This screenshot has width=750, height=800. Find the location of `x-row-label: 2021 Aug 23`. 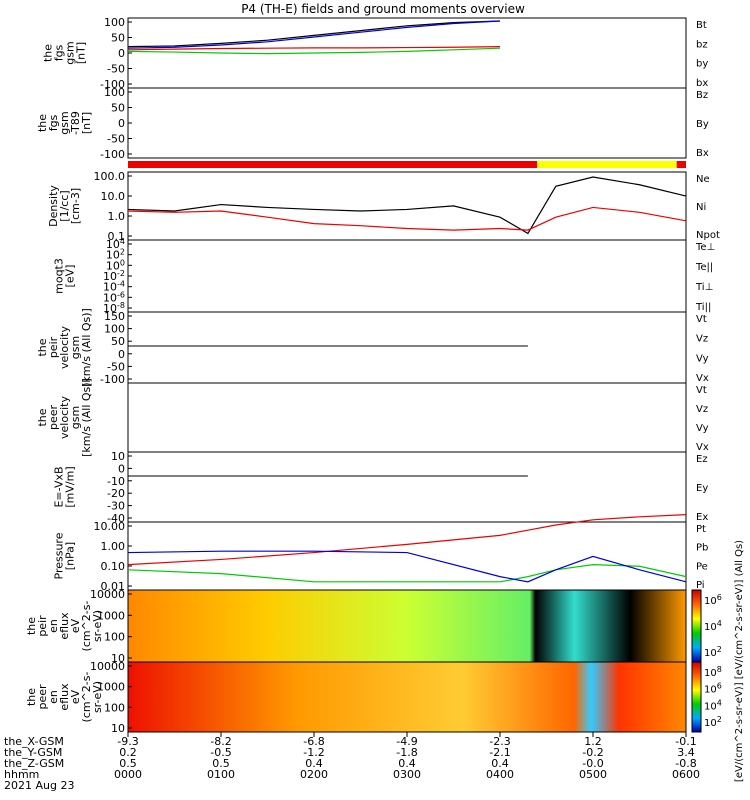

x-row-label: 2021 Aug 23 is located at coordinates (39, 785).